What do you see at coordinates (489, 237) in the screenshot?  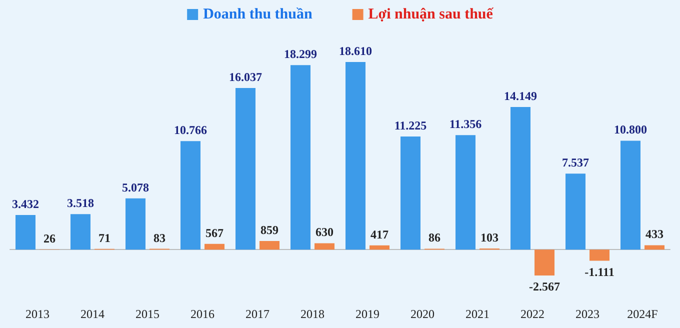 I see `data-label: 103` at bounding box center [489, 237].